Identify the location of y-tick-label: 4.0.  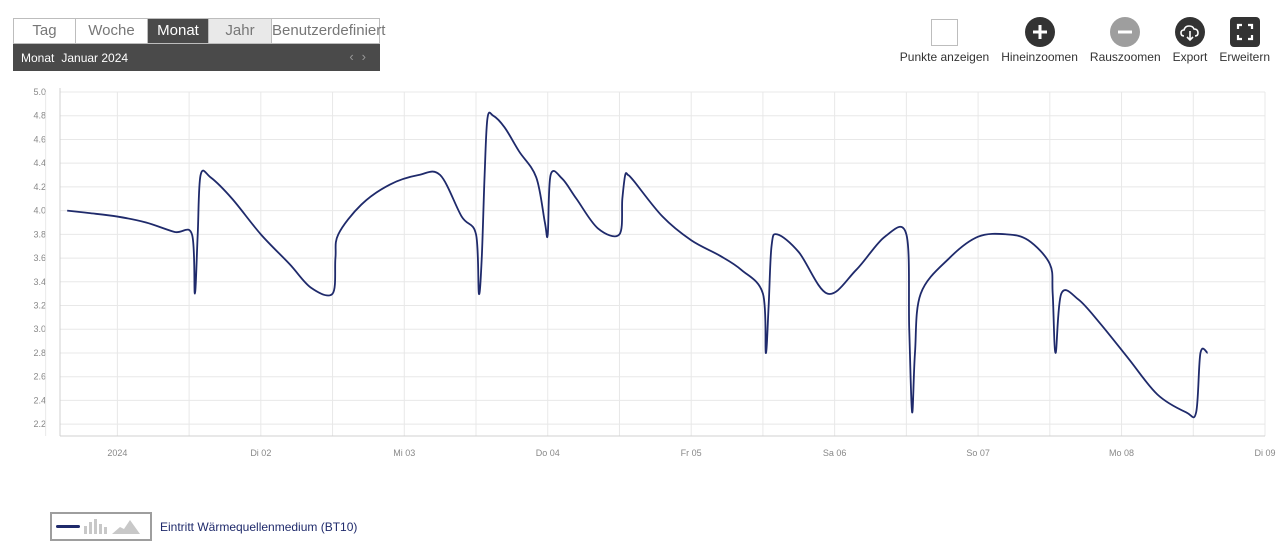
(39, 211).